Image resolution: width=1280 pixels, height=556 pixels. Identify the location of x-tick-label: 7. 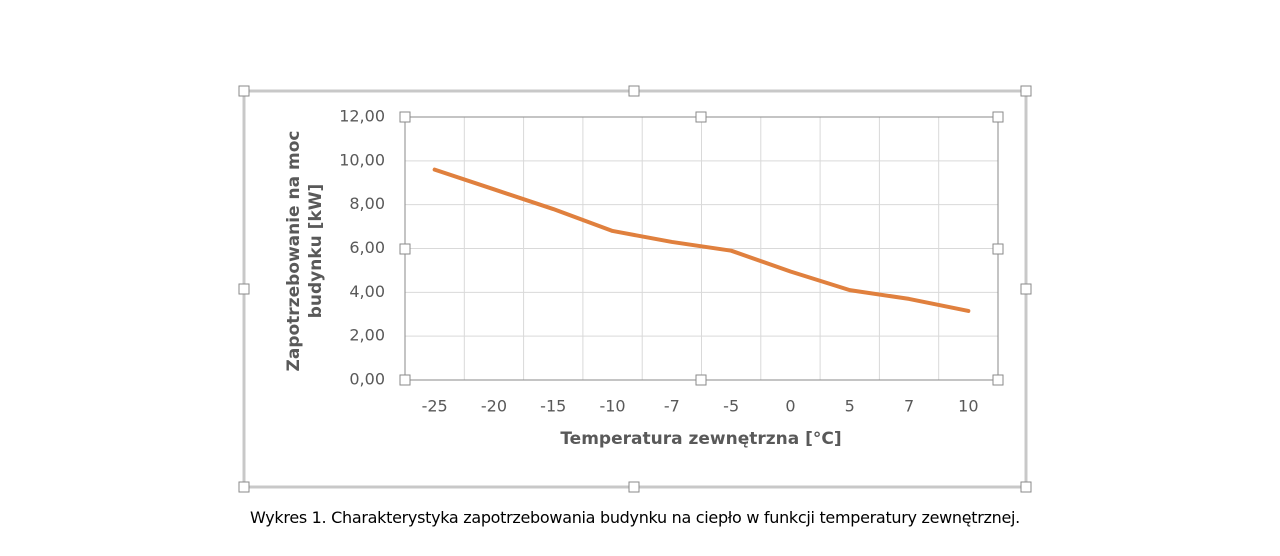
(909, 406).